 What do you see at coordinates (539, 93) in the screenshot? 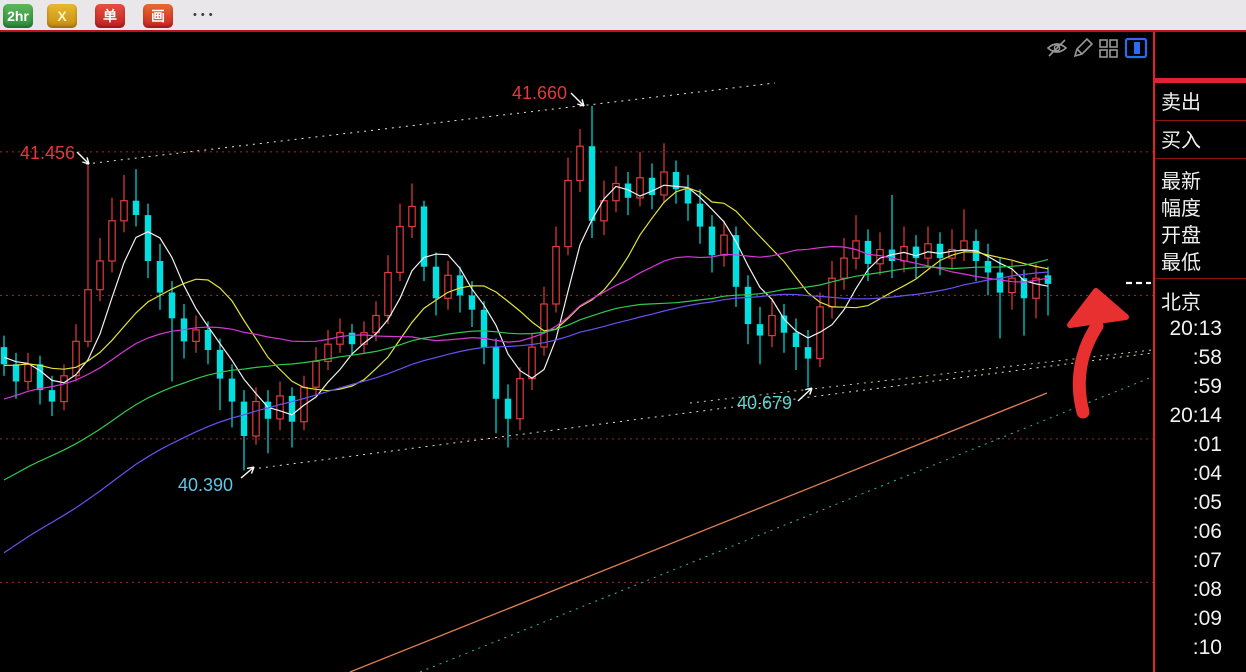
I see `price-label: 41.660` at bounding box center [539, 93].